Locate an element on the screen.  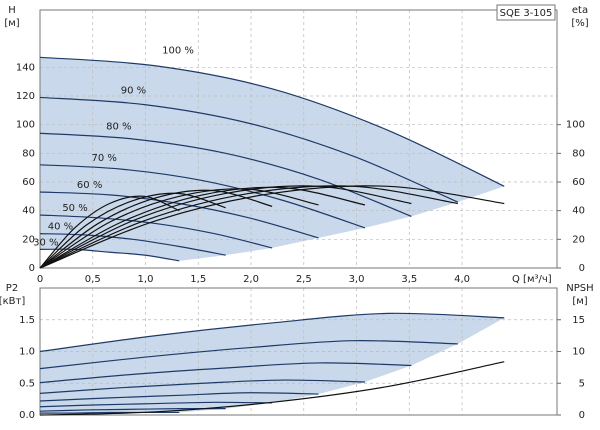
y2-tick-label: 80 is located at coordinates (578, 153).